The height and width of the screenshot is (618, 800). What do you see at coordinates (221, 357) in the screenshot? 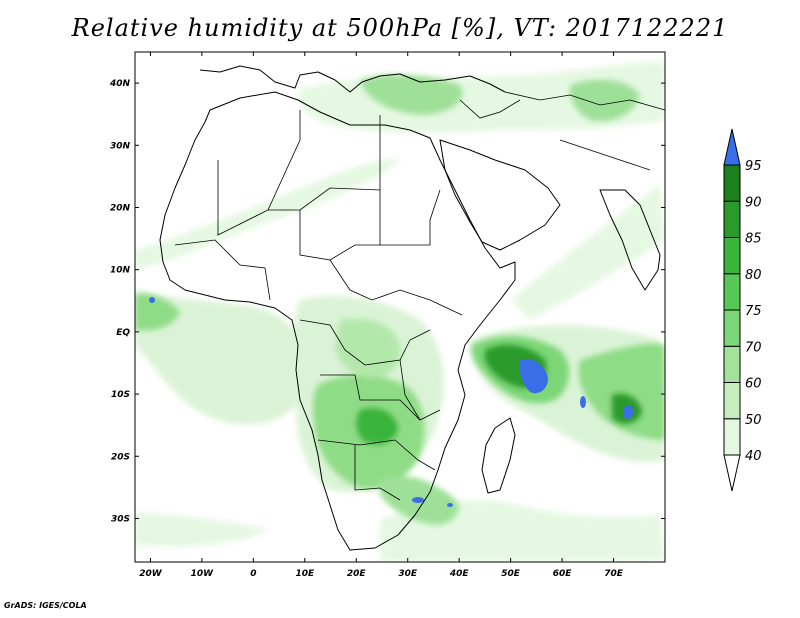
I see `humidity-region-gulf-guinea` at bounding box center [221, 357].